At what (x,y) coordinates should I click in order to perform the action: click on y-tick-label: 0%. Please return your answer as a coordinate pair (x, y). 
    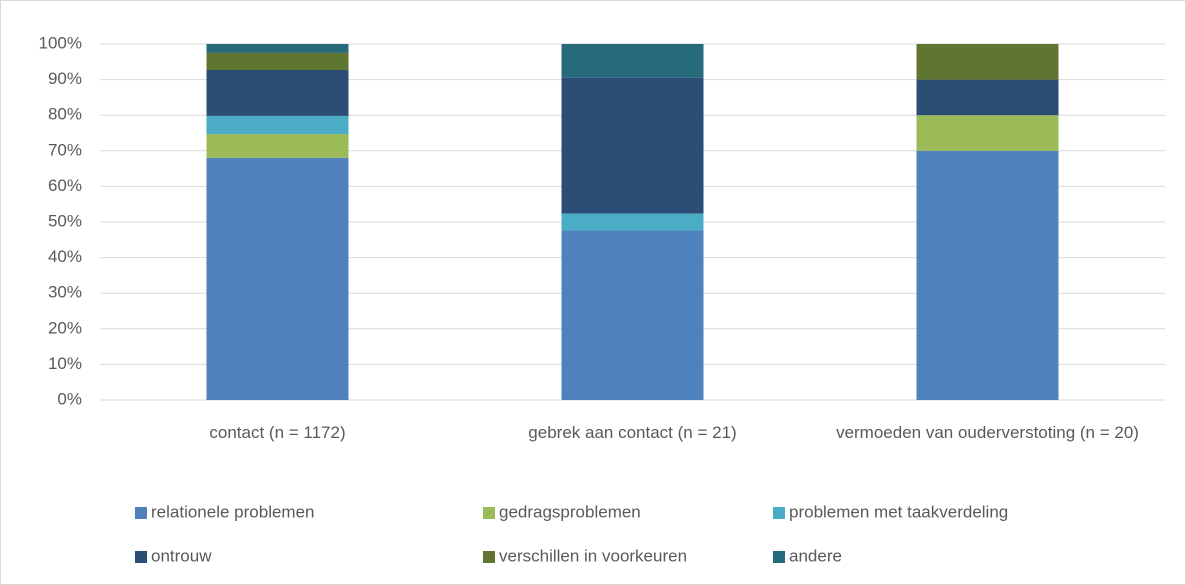
    Looking at the image, I should click on (69, 398).